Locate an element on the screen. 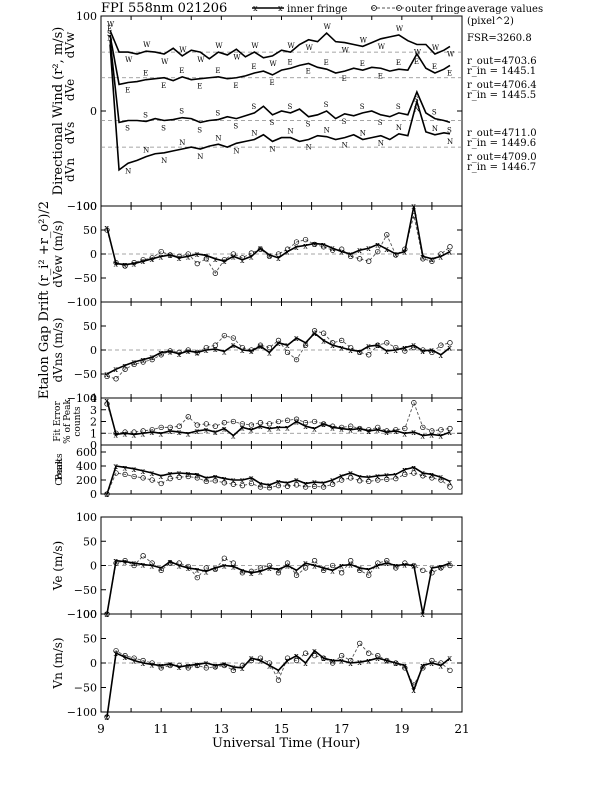 The image size is (612, 792). y-tick-label: 400 is located at coordinates (86, 466).